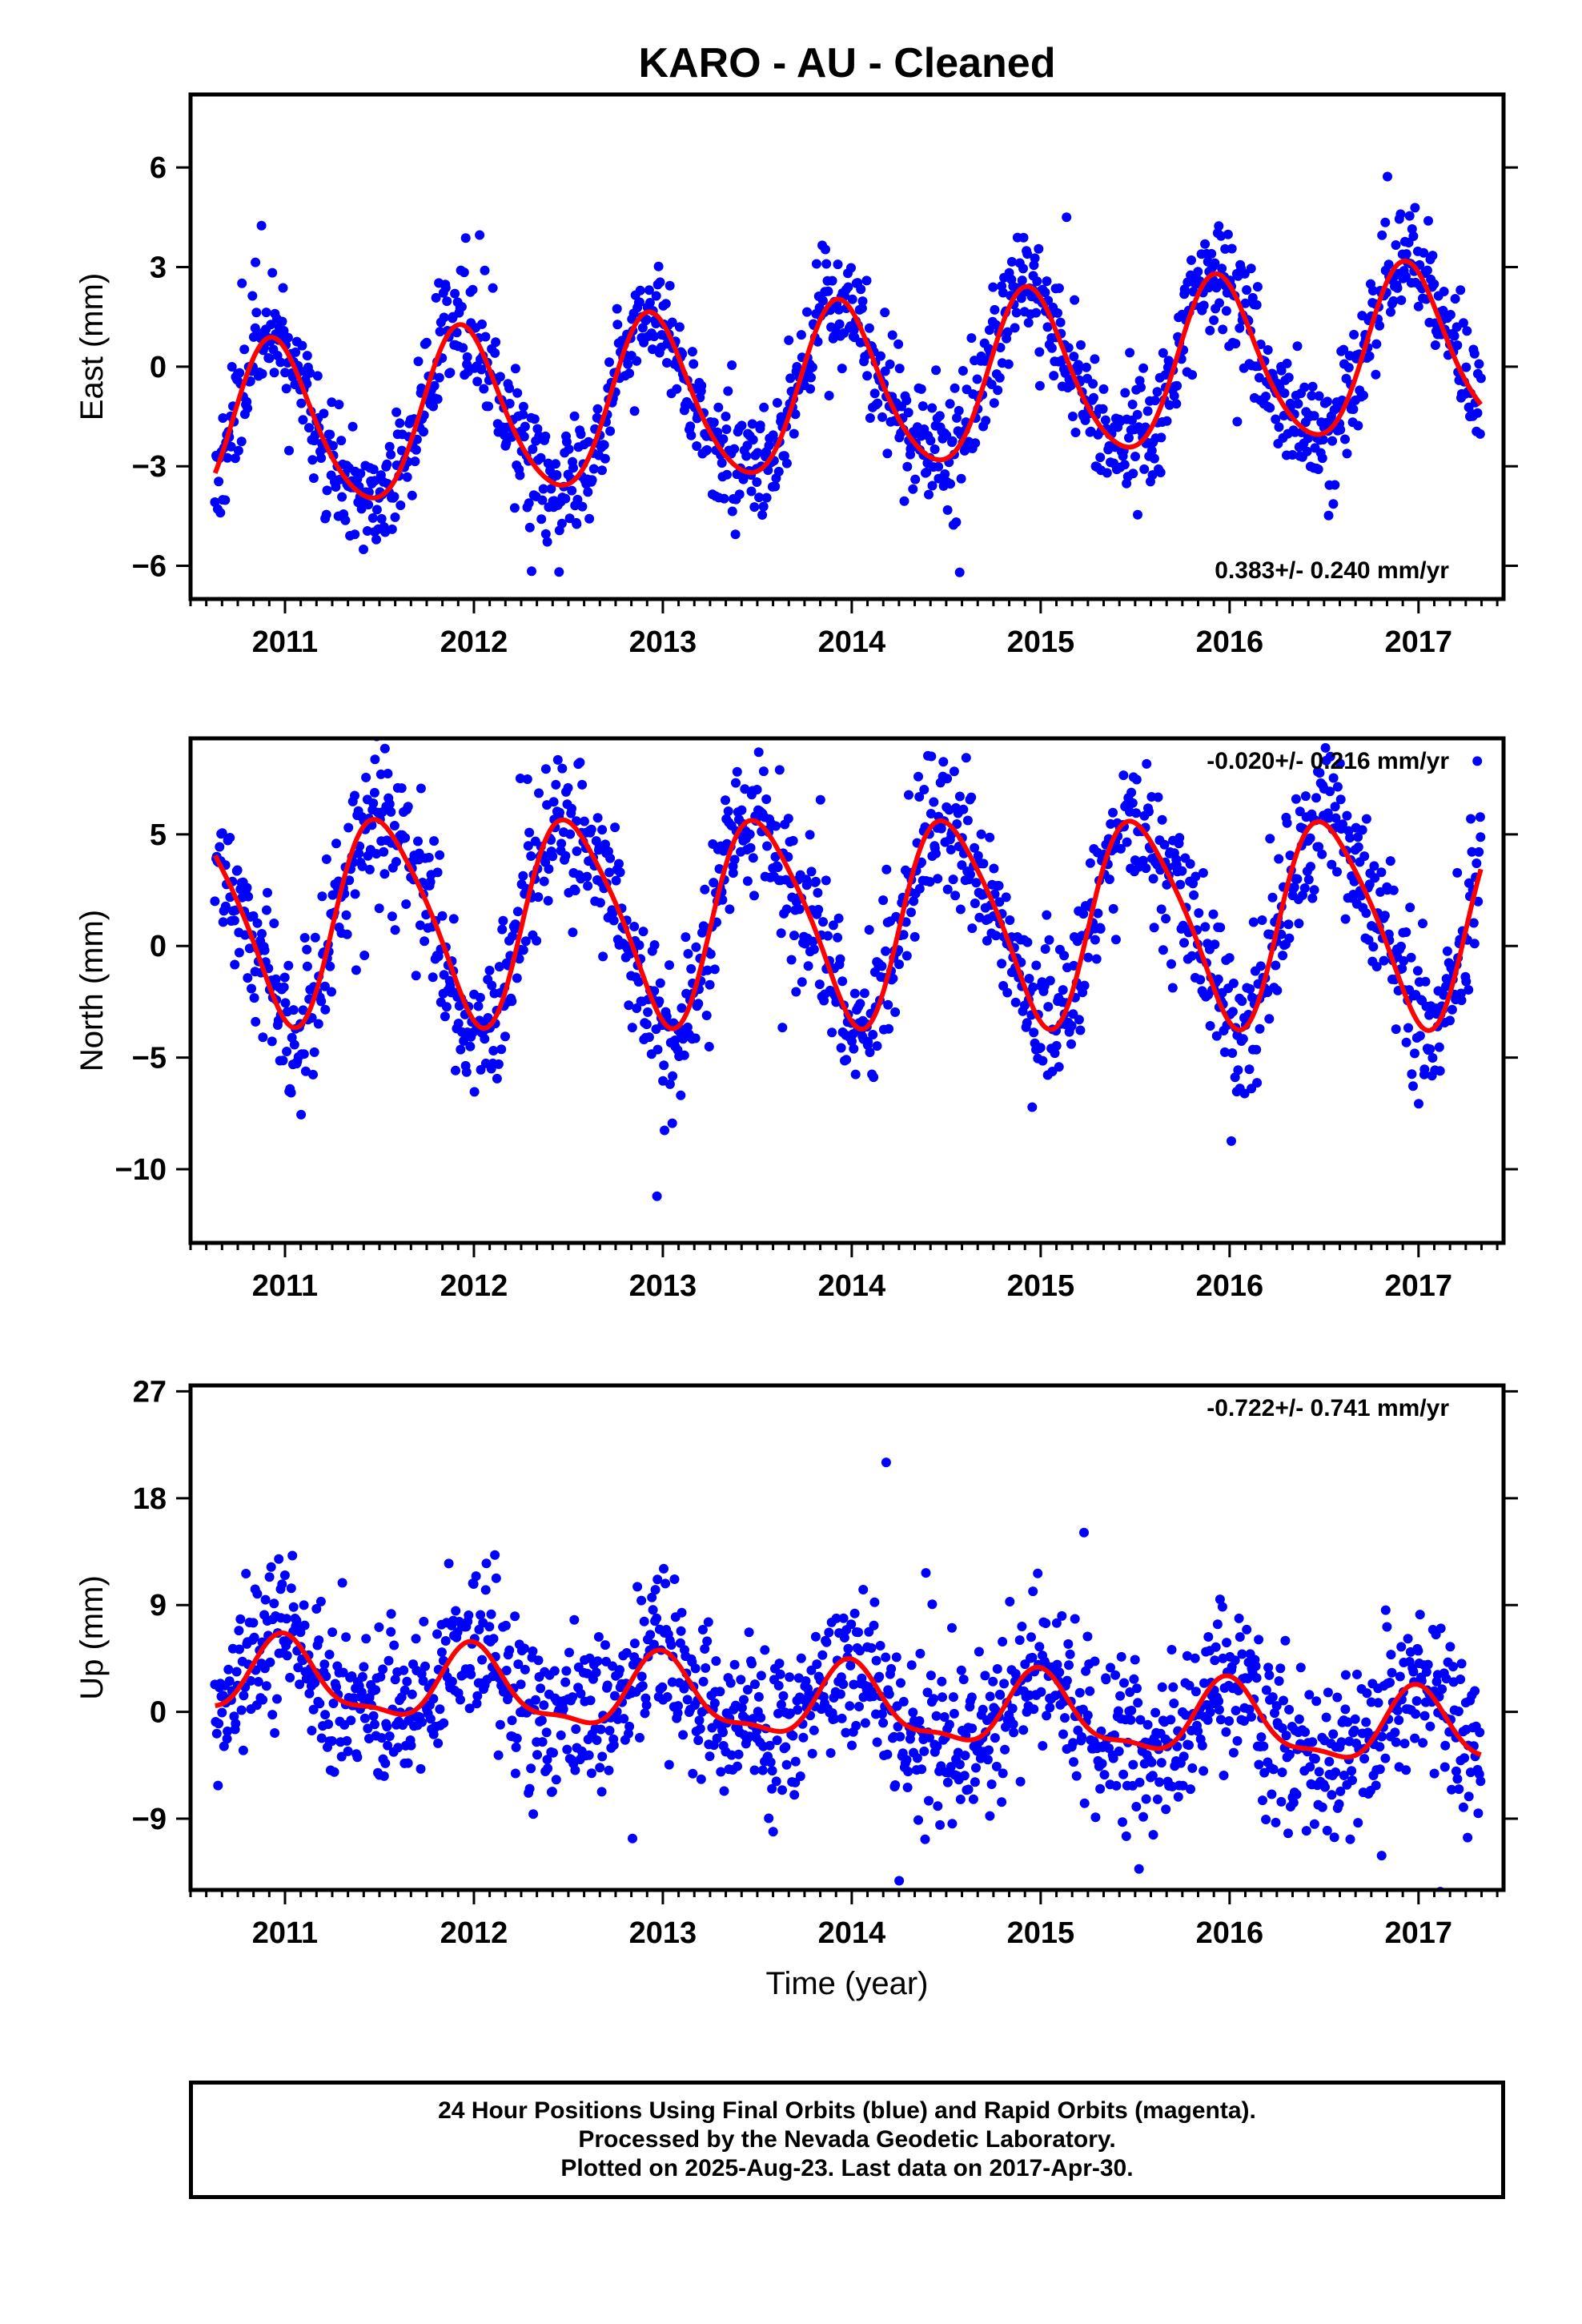 Image resolution: width=1582 pixels, height=2324 pixels. What do you see at coordinates (285, 1286) in the screenshot?
I see `x-tick-label: 2011` at bounding box center [285, 1286].